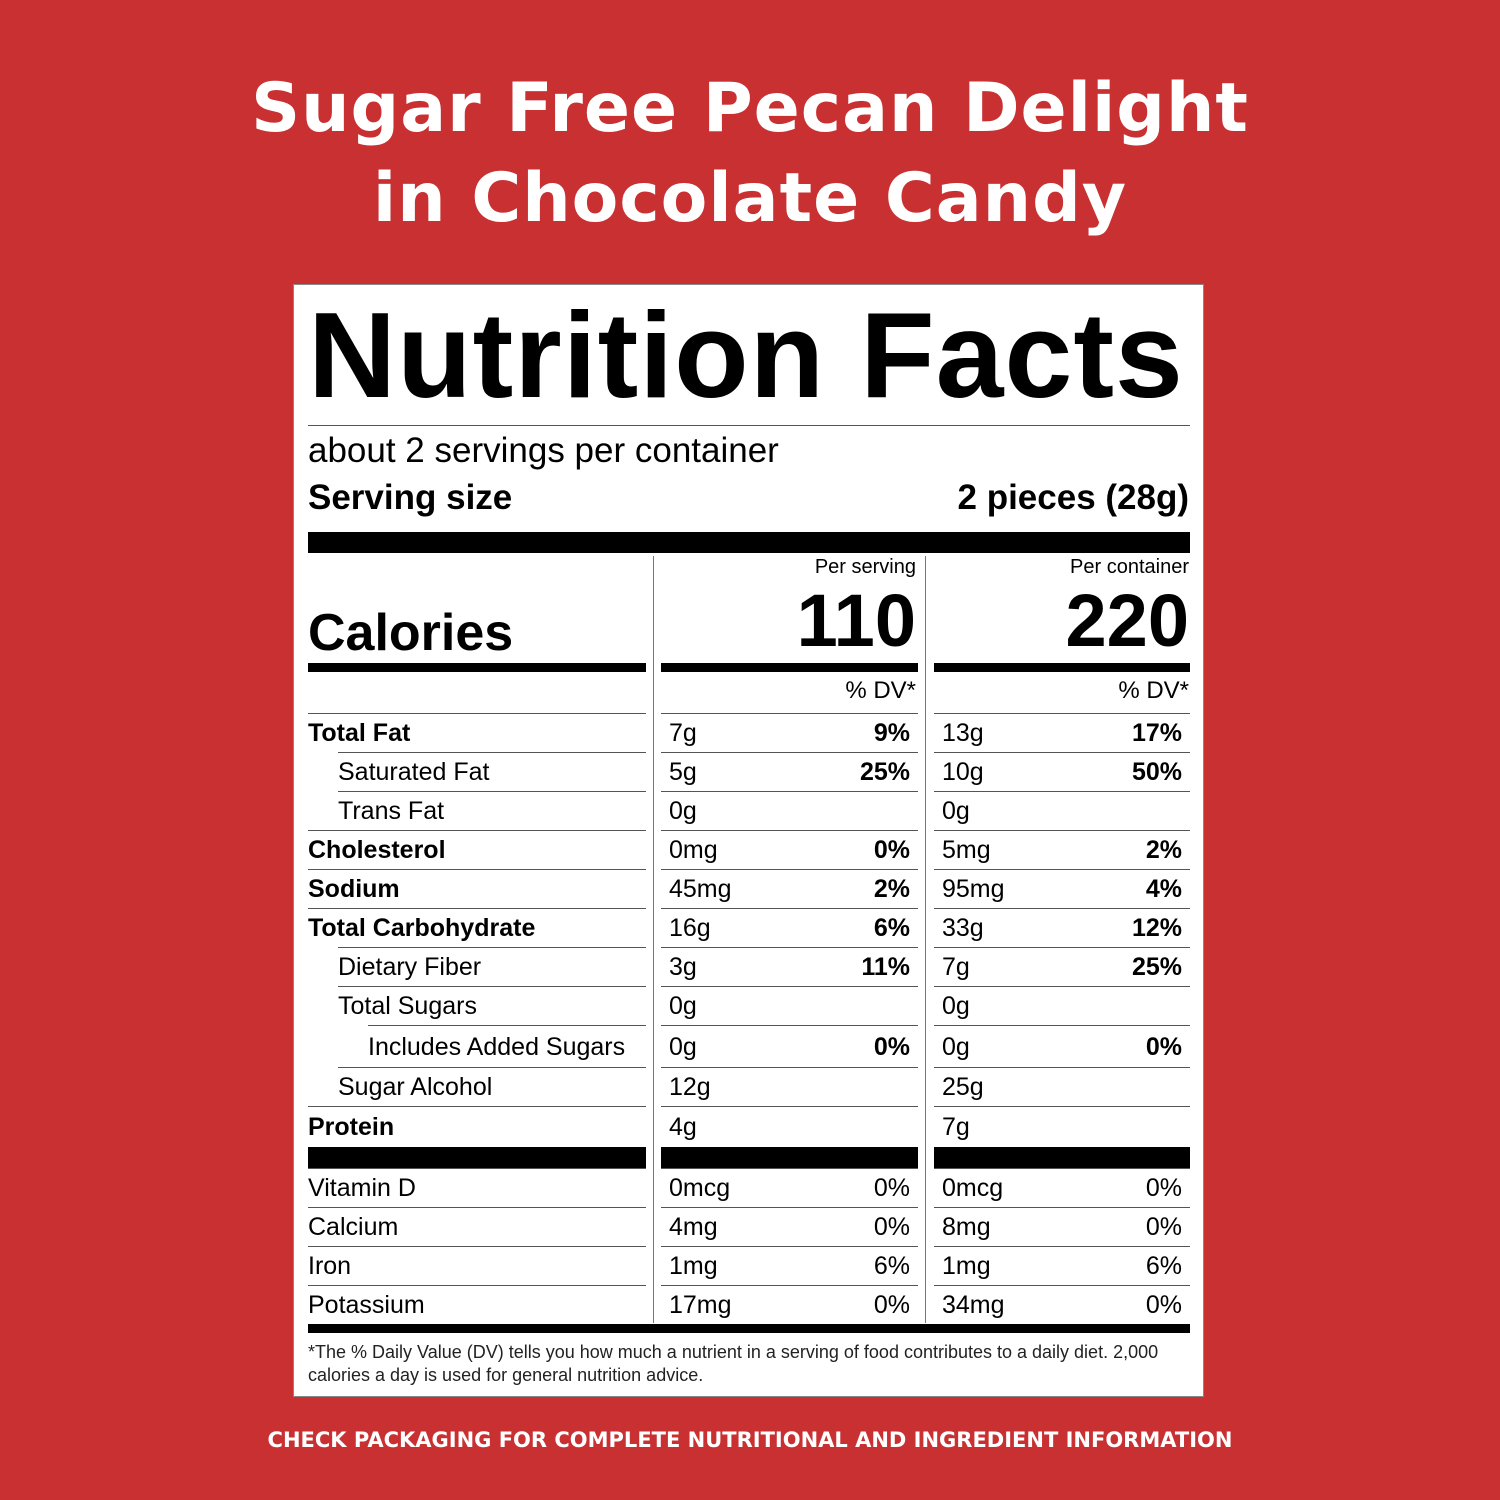 The height and width of the screenshot is (1500, 1500). Describe the element at coordinates (1062, 732) in the screenshot. I see `nutrient-container-cell: 13g 17%` at that location.